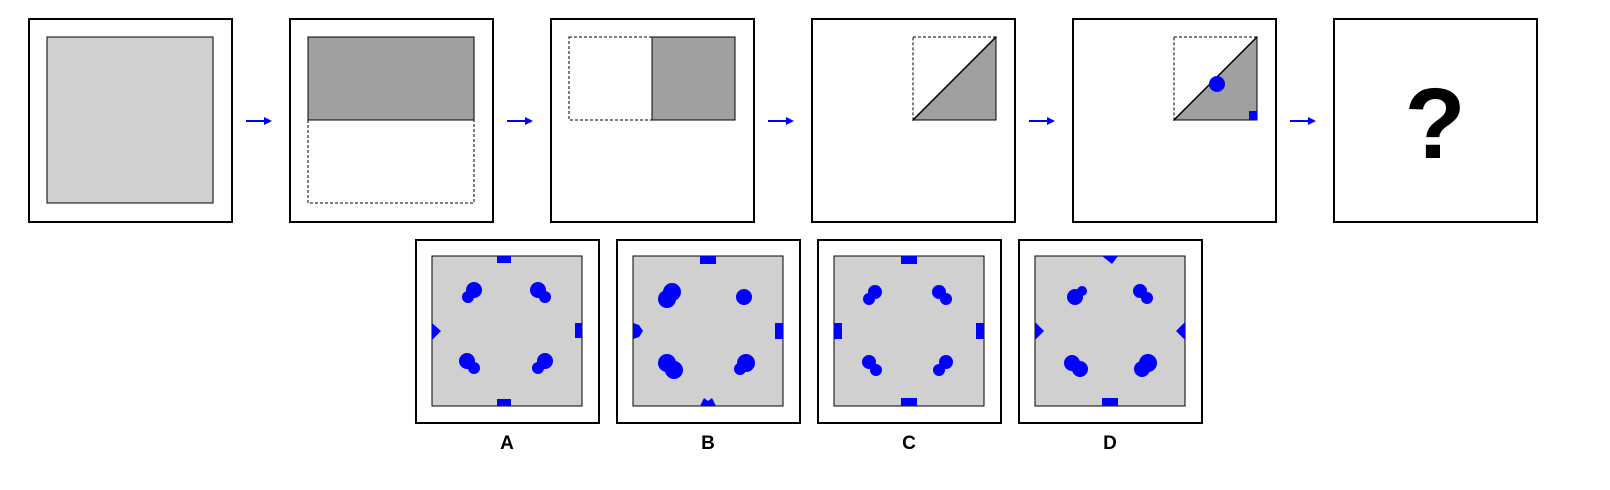  Describe the element at coordinates (1174, 120) in the screenshot. I see `step-5-punch` at that location.